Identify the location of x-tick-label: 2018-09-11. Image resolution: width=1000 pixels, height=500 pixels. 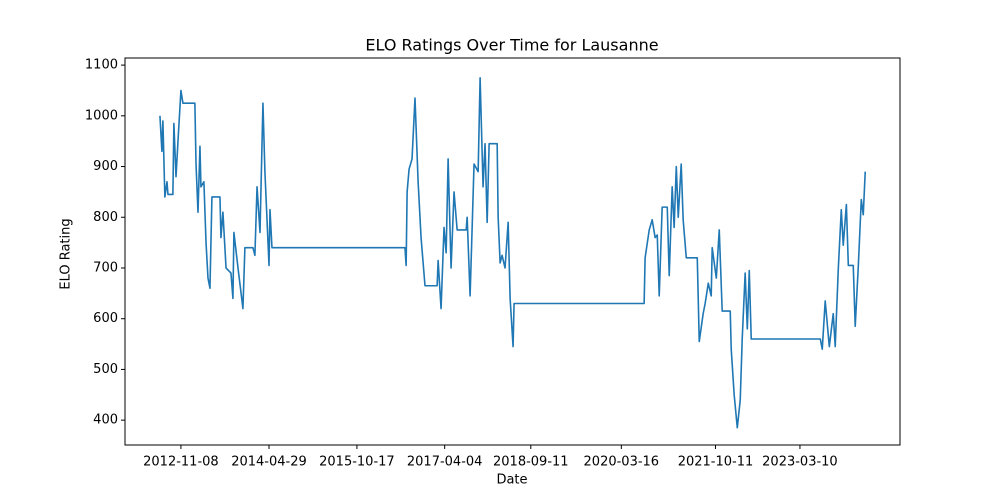
(531, 462).